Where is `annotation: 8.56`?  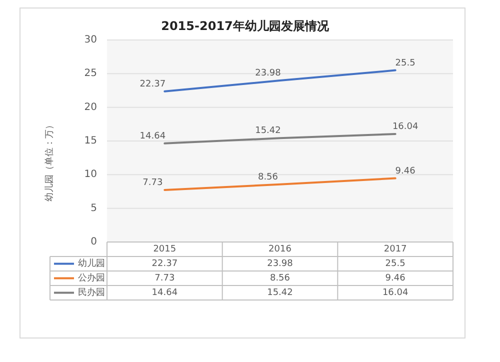
annotation: 8.56 is located at coordinates (268, 177).